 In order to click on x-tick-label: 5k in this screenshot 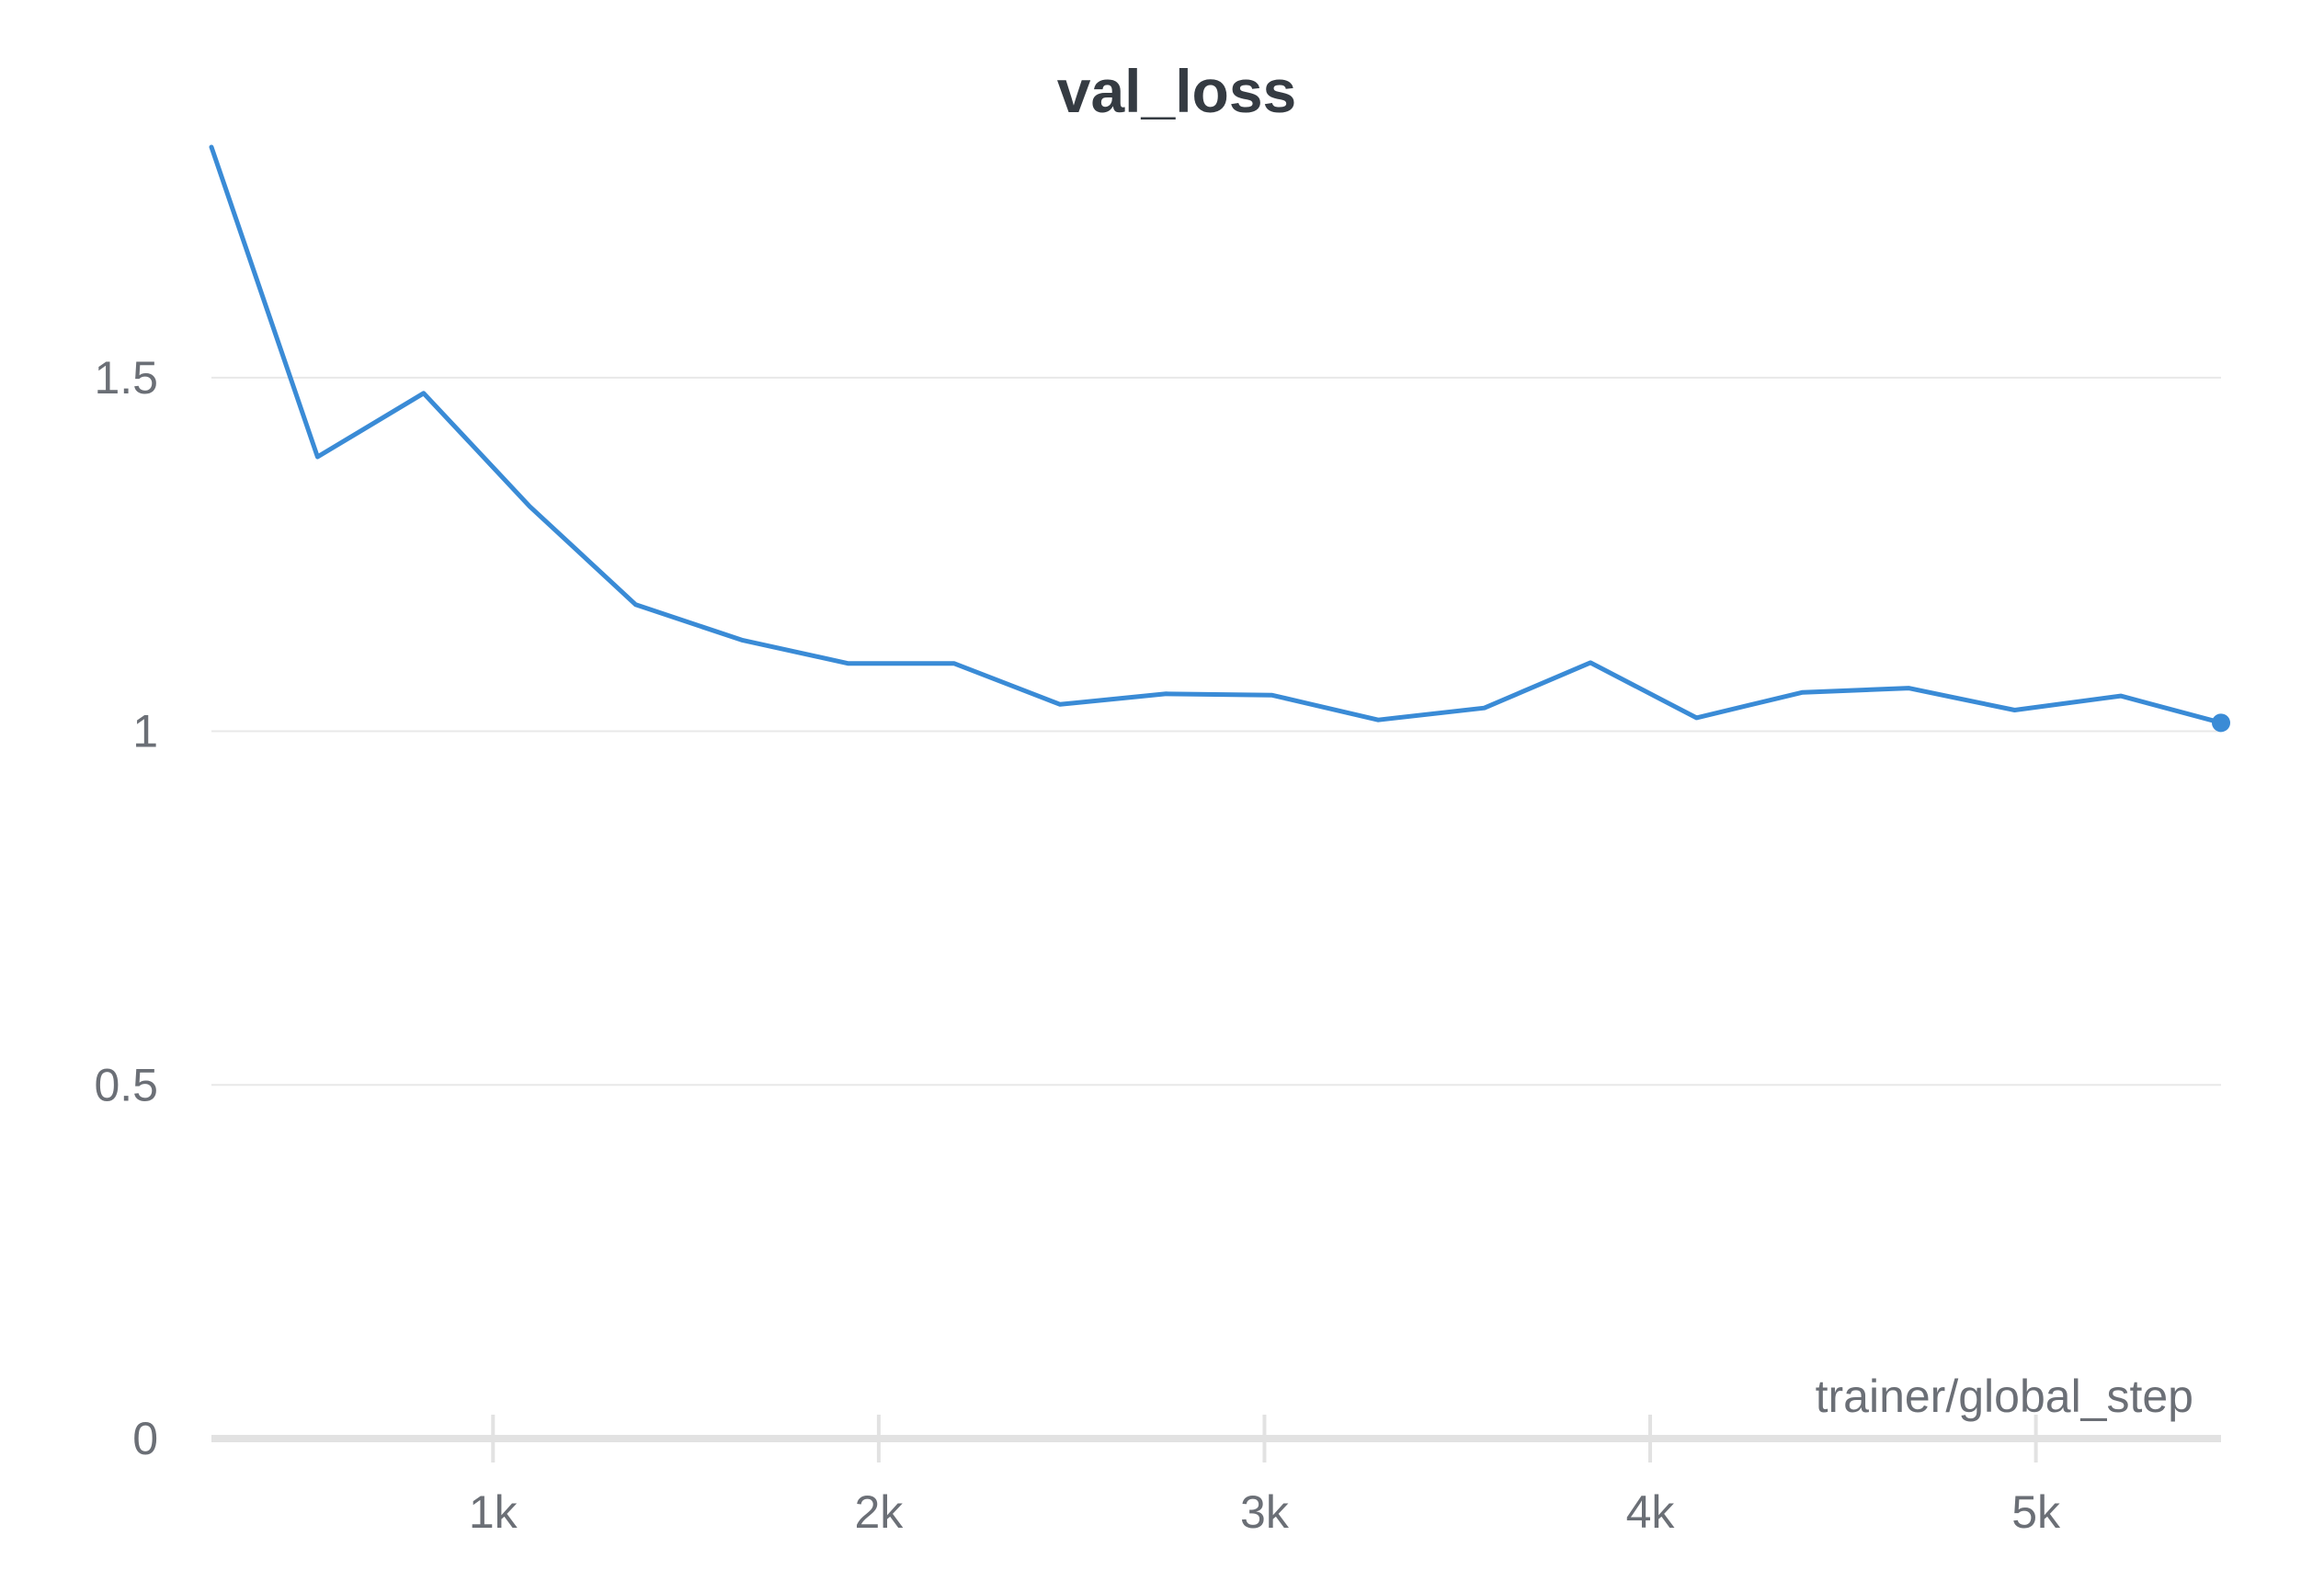, I will do `click(2036, 1512)`.